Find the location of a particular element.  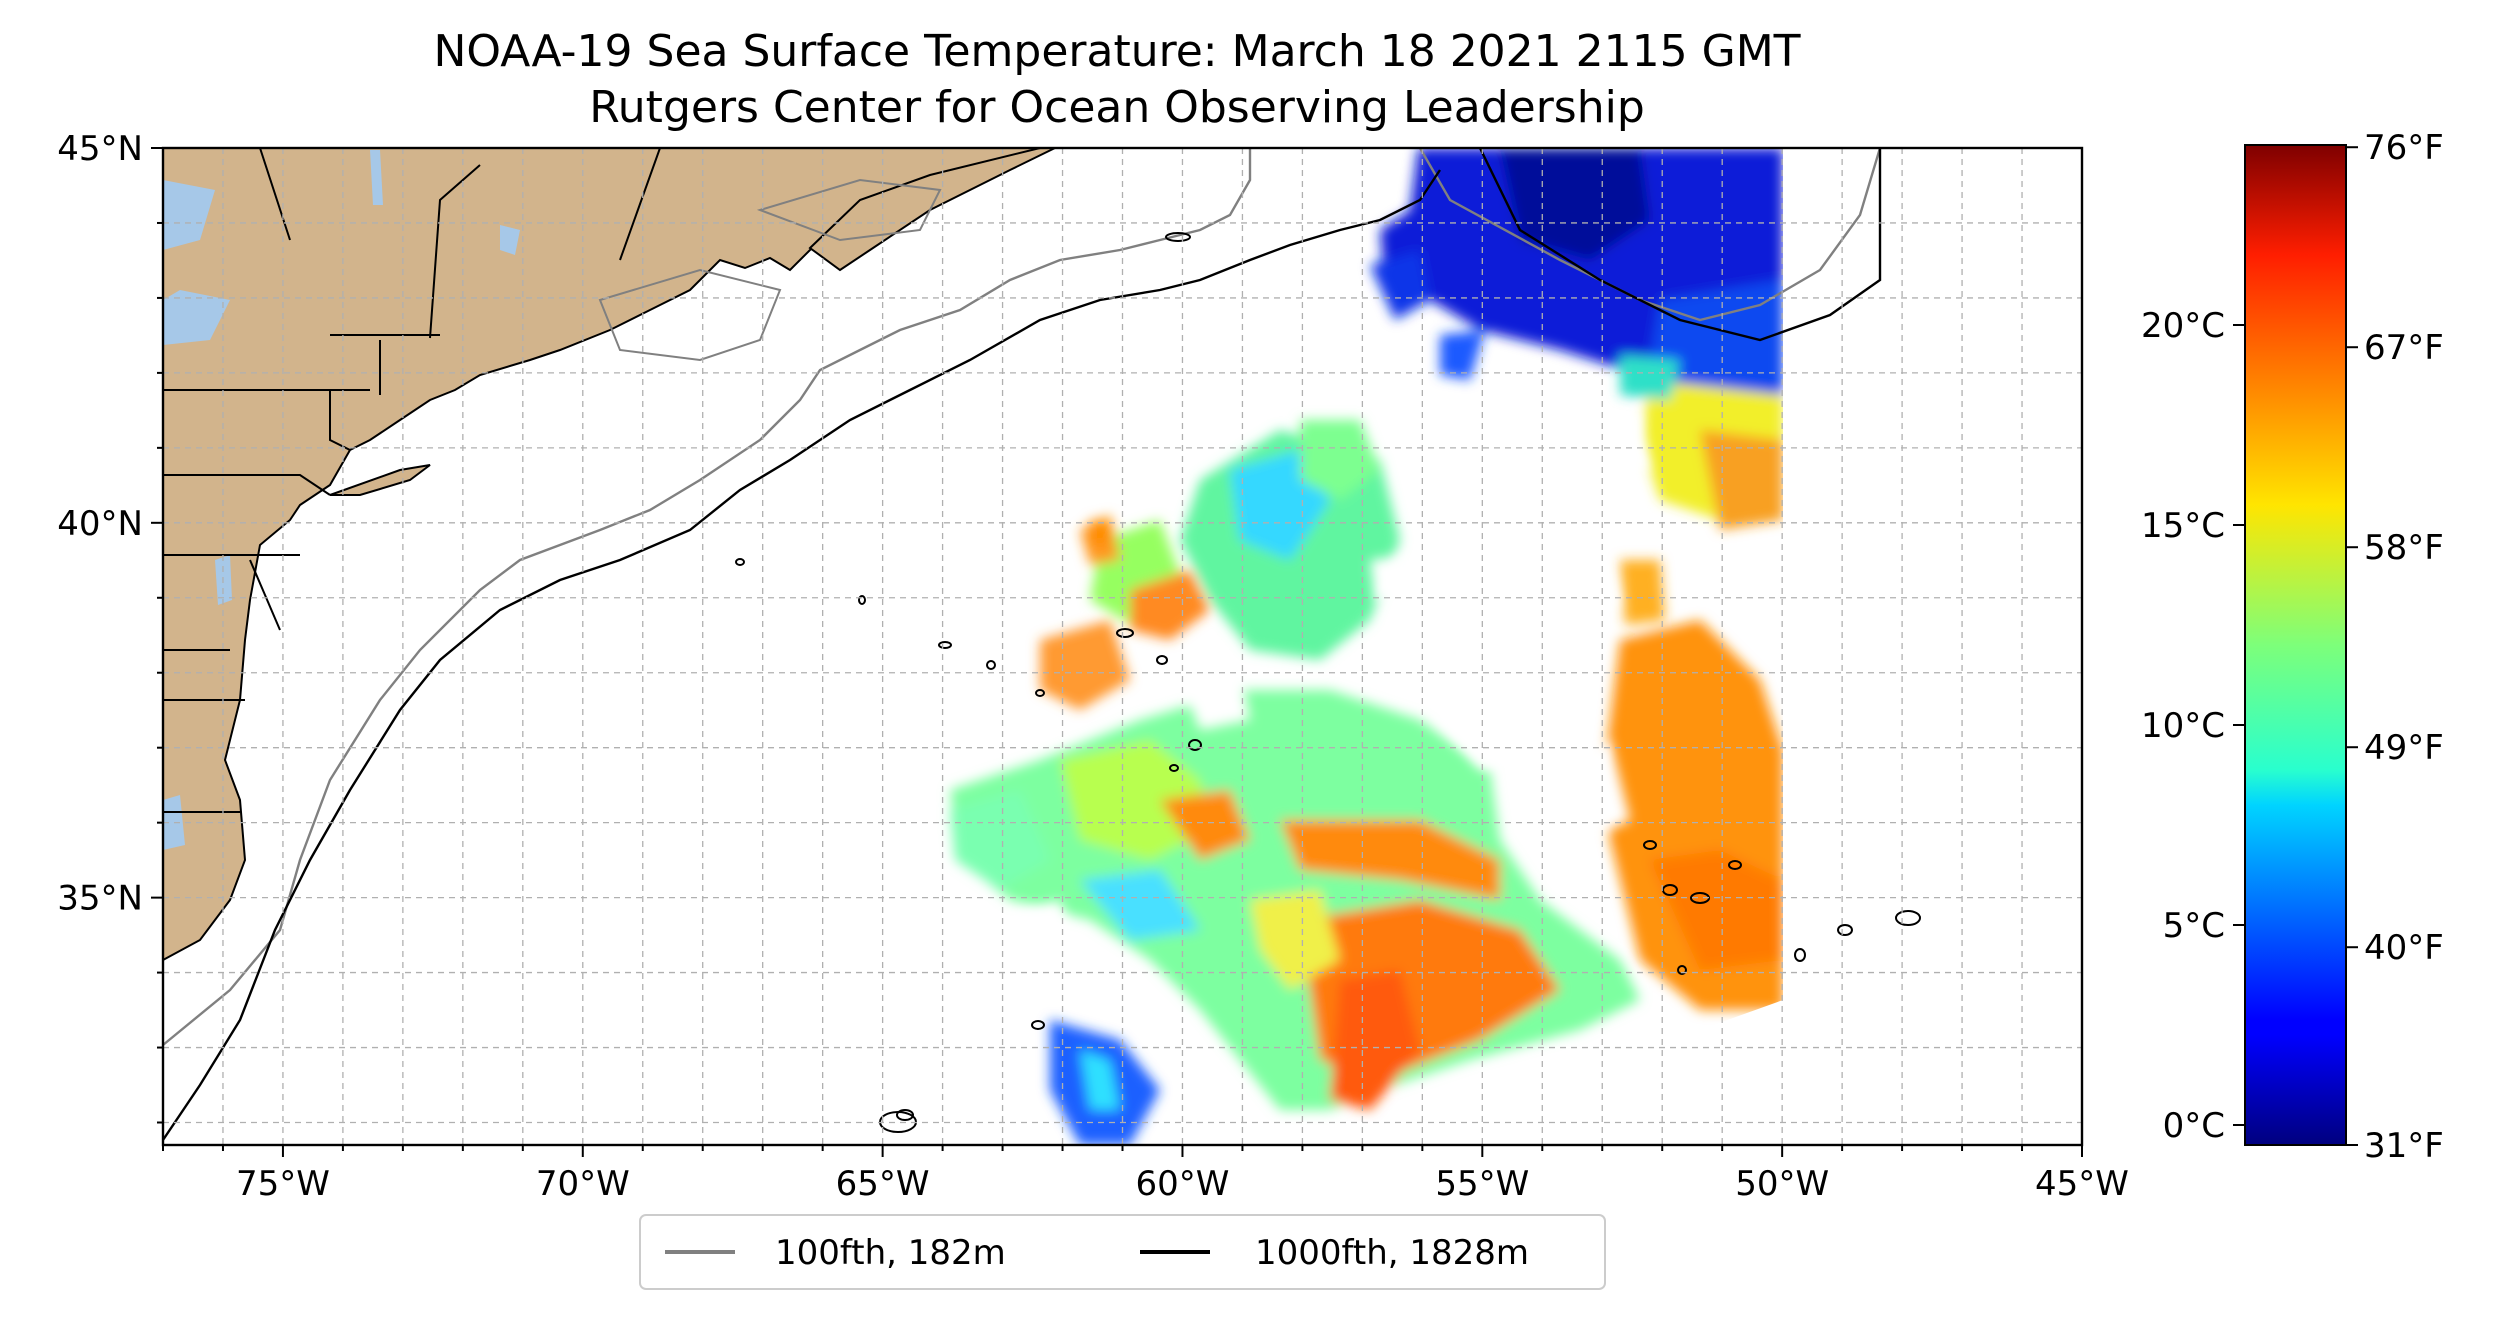

lon-tick-label: 65°W is located at coordinates (883, 1184).